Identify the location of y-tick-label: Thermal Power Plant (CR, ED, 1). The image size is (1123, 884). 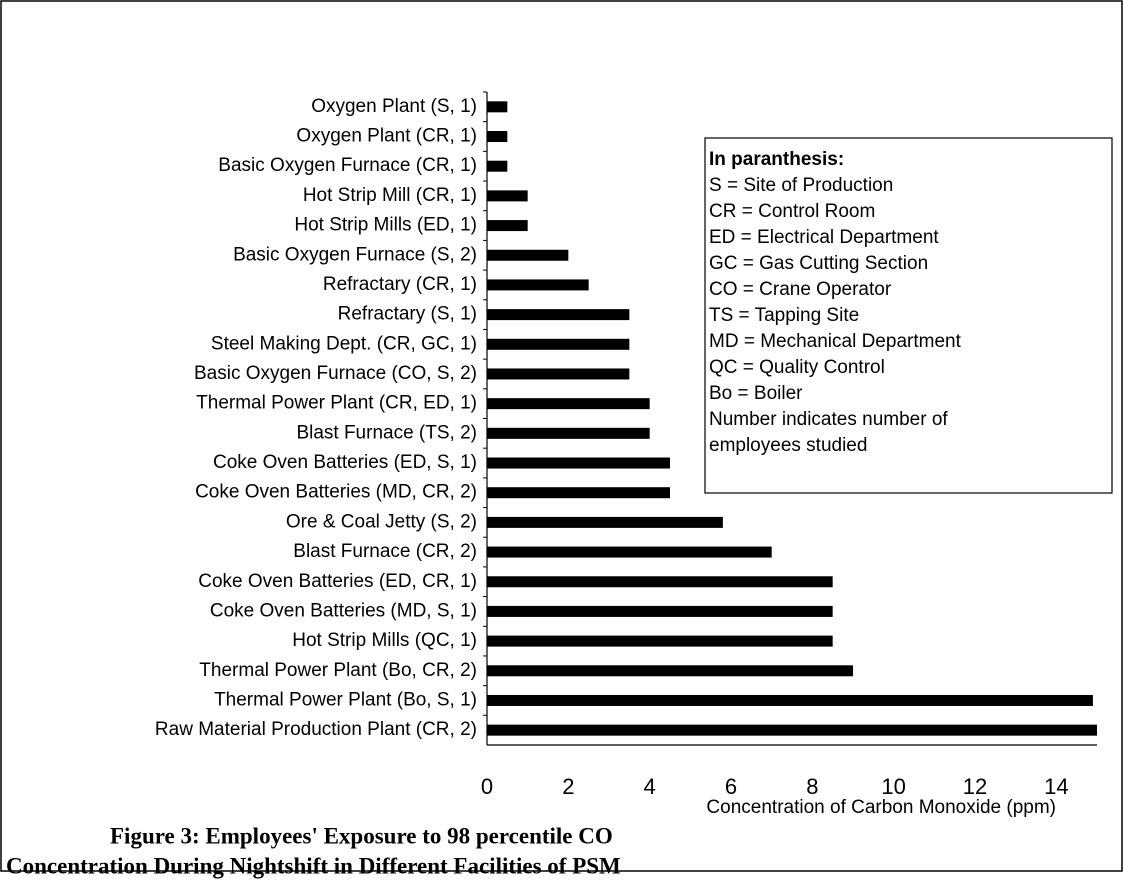
(336, 403).